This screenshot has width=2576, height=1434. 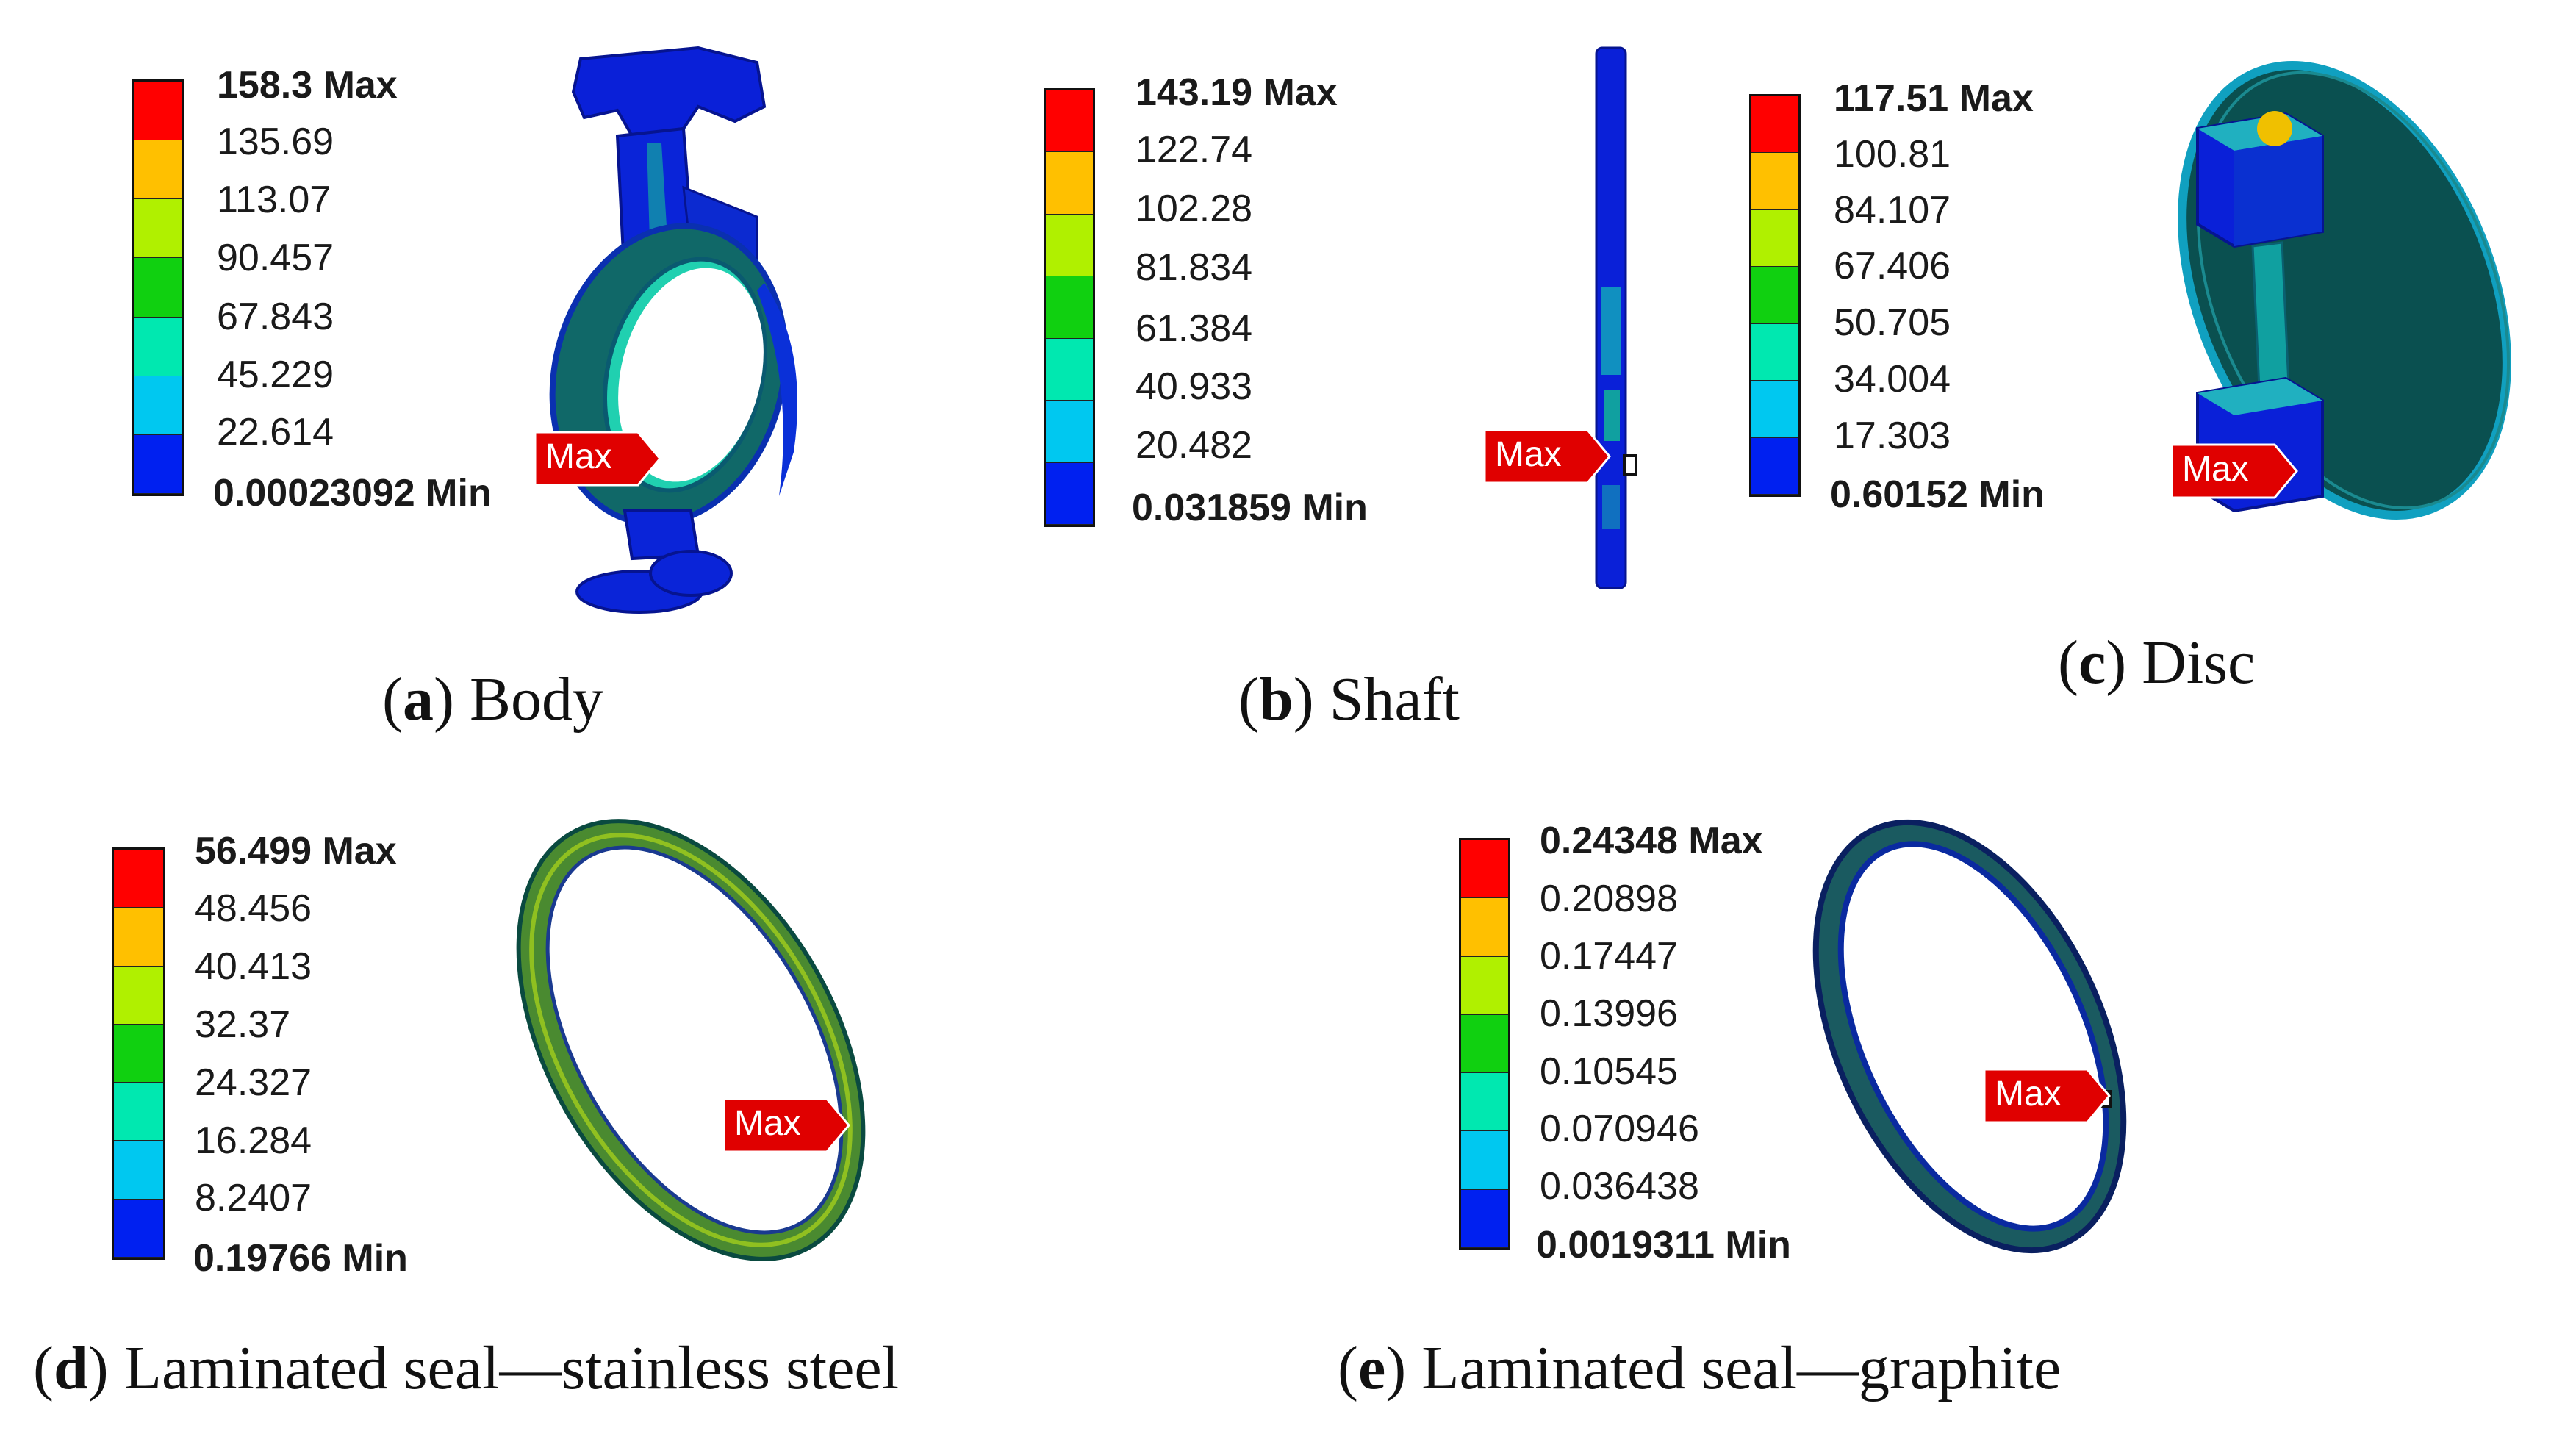 What do you see at coordinates (2344, 290) in the screenshot?
I see `disc-model` at bounding box center [2344, 290].